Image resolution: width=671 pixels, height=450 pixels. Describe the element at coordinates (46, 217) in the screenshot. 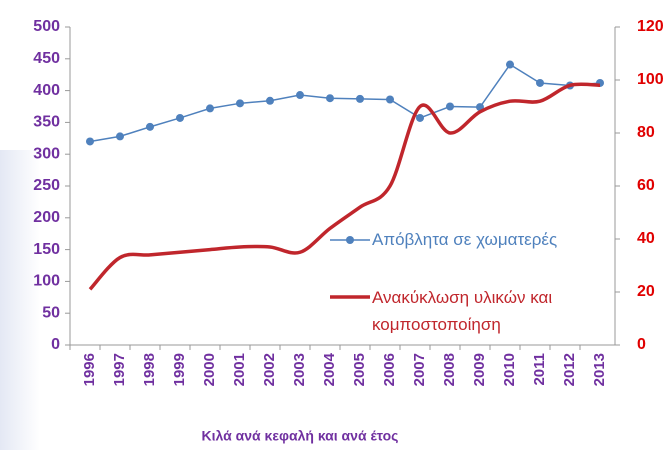

I see `y-tick-label: 200` at that location.